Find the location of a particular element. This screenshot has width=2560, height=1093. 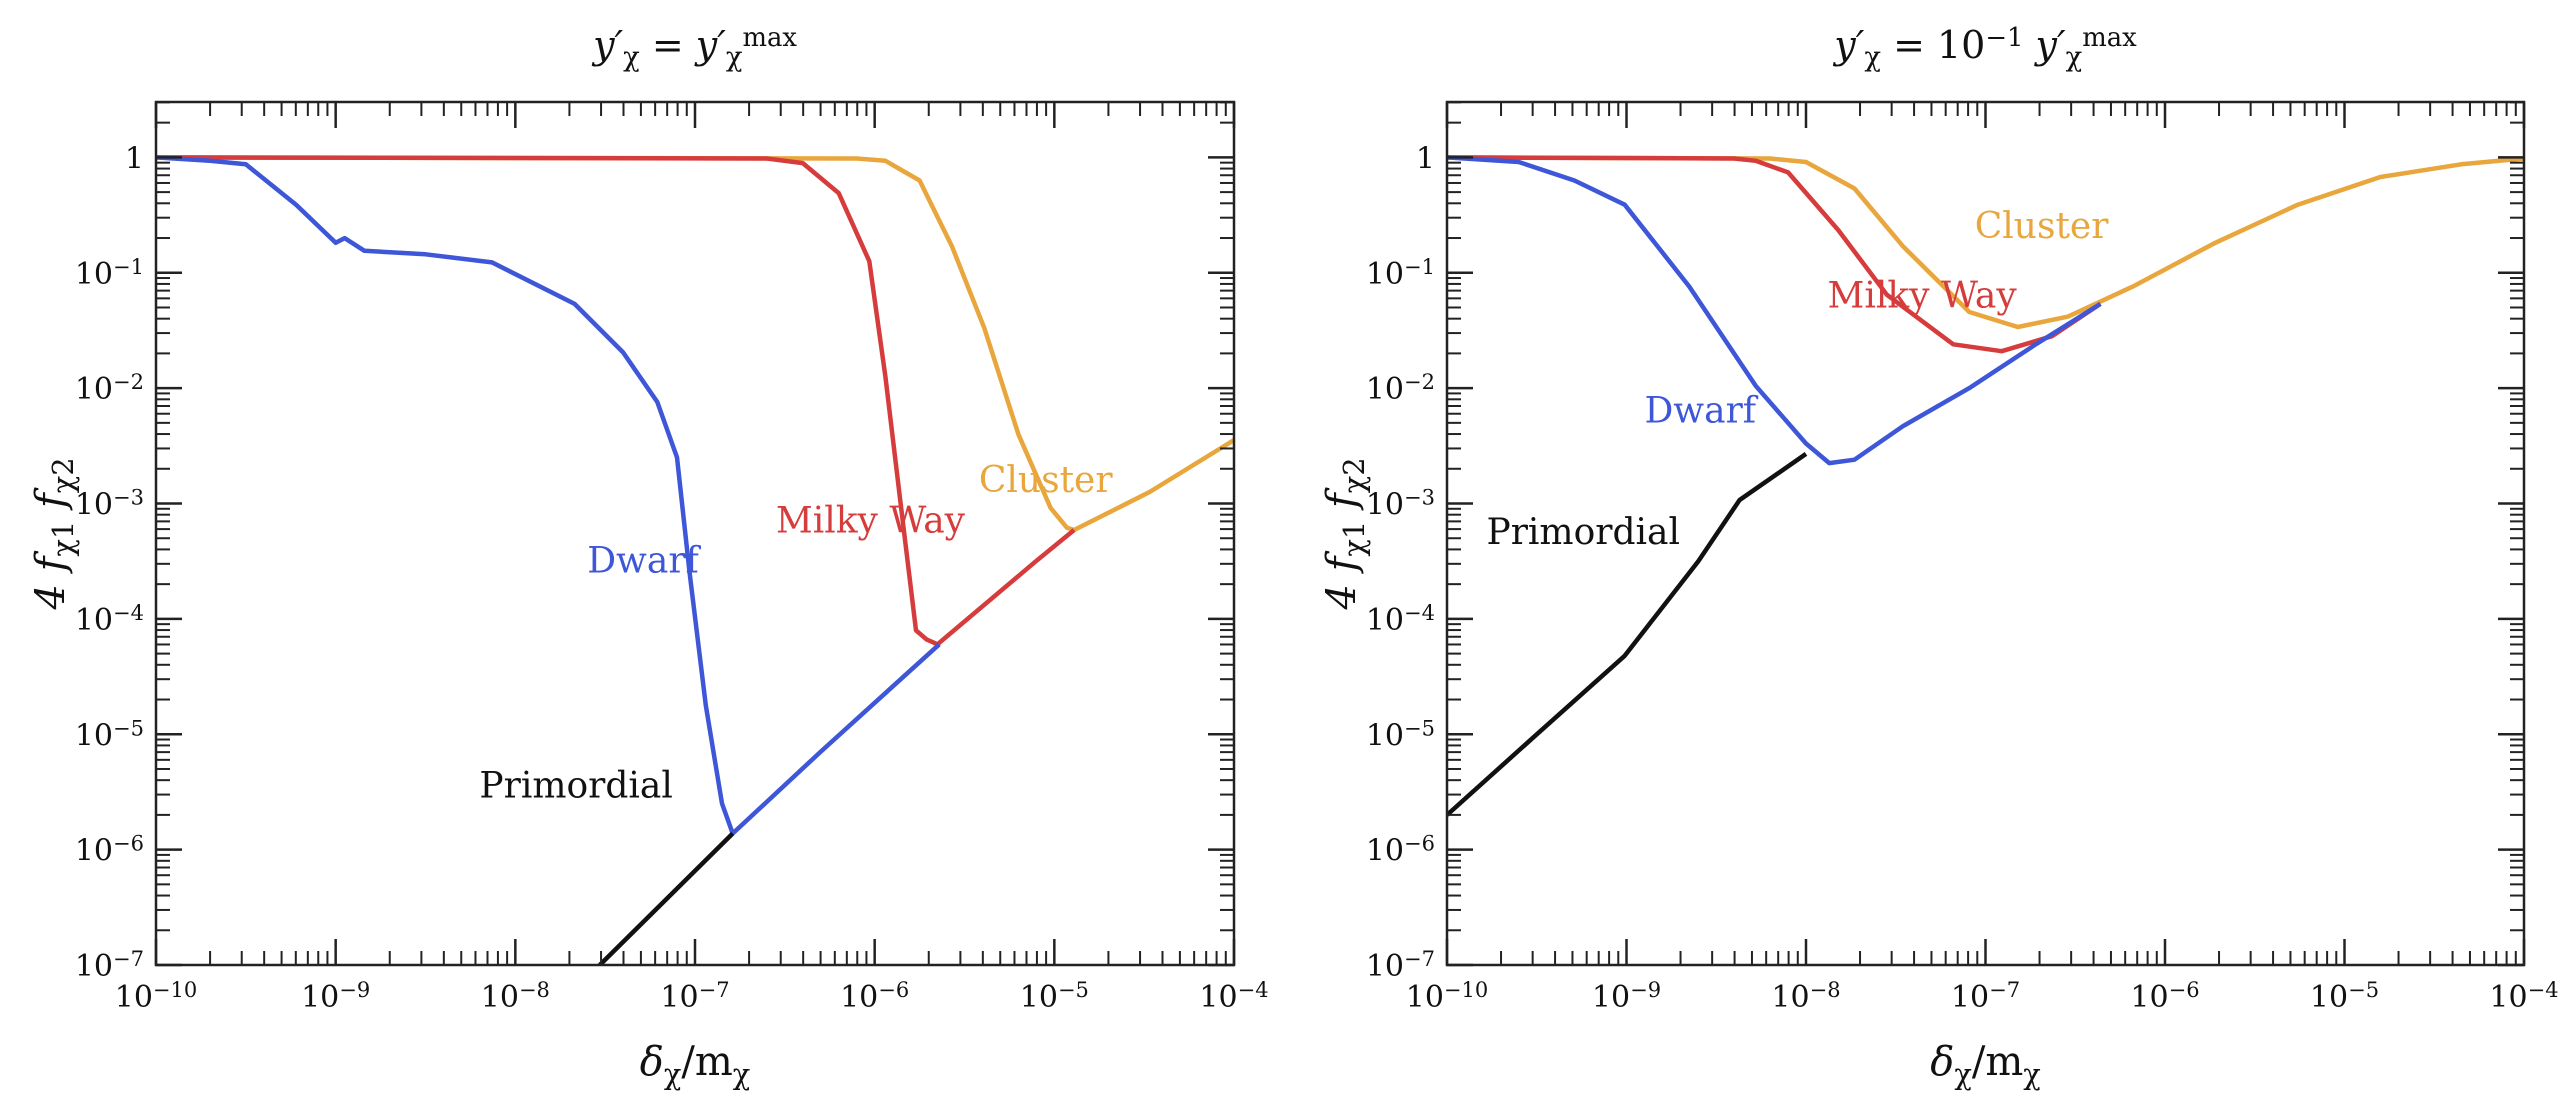

panel-title-part: −1 is located at coordinates (2004, 38).